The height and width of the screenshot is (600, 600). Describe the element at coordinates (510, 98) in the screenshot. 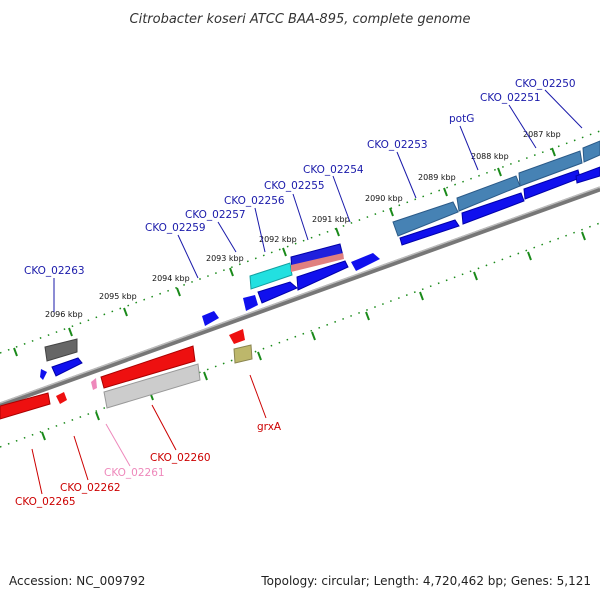

I see `gene-label: CKO_02251` at that location.